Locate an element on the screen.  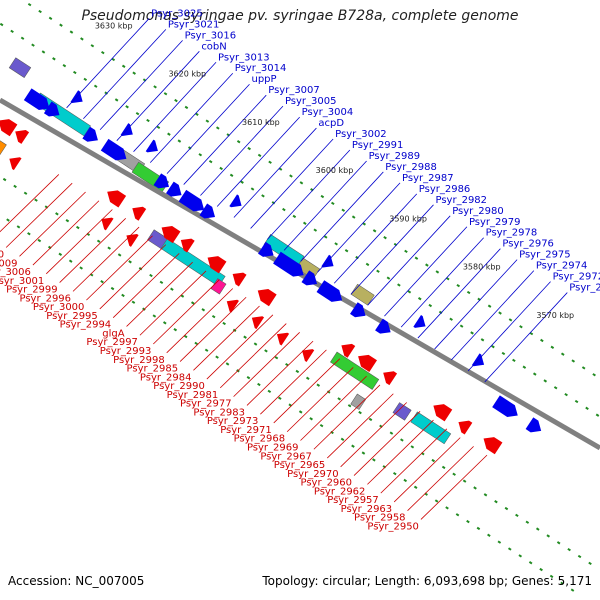
forward-gene-label: Psyr_2982 is located at coordinates (461, 200).